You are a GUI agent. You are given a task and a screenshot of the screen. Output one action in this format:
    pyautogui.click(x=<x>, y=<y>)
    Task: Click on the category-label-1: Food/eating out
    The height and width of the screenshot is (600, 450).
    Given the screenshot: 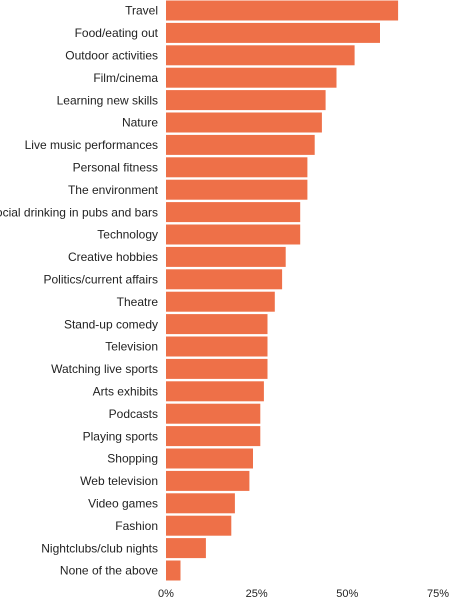 What is the action you would take?
    pyautogui.click(x=117, y=33)
    